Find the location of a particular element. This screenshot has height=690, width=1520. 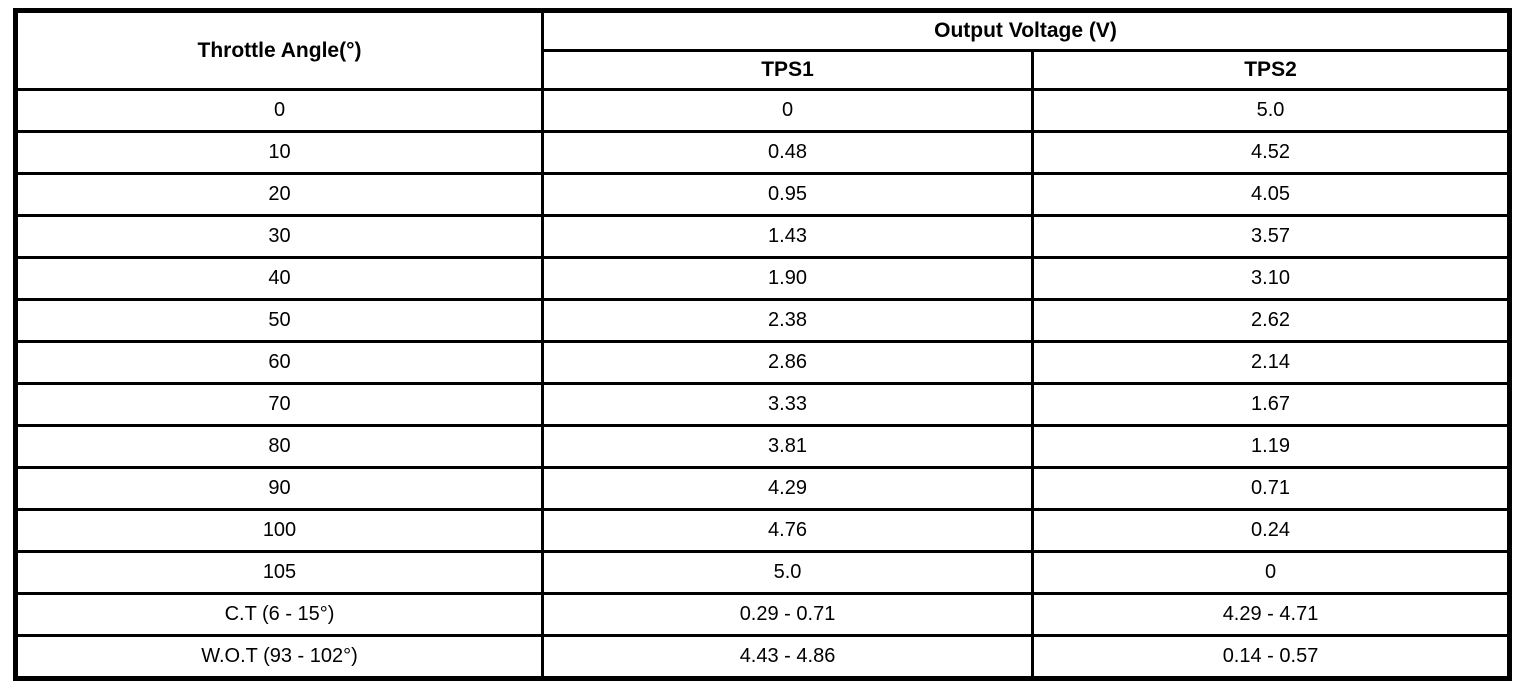

table-row: 100 4.76 0.24 is located at coordinates (763, 530).